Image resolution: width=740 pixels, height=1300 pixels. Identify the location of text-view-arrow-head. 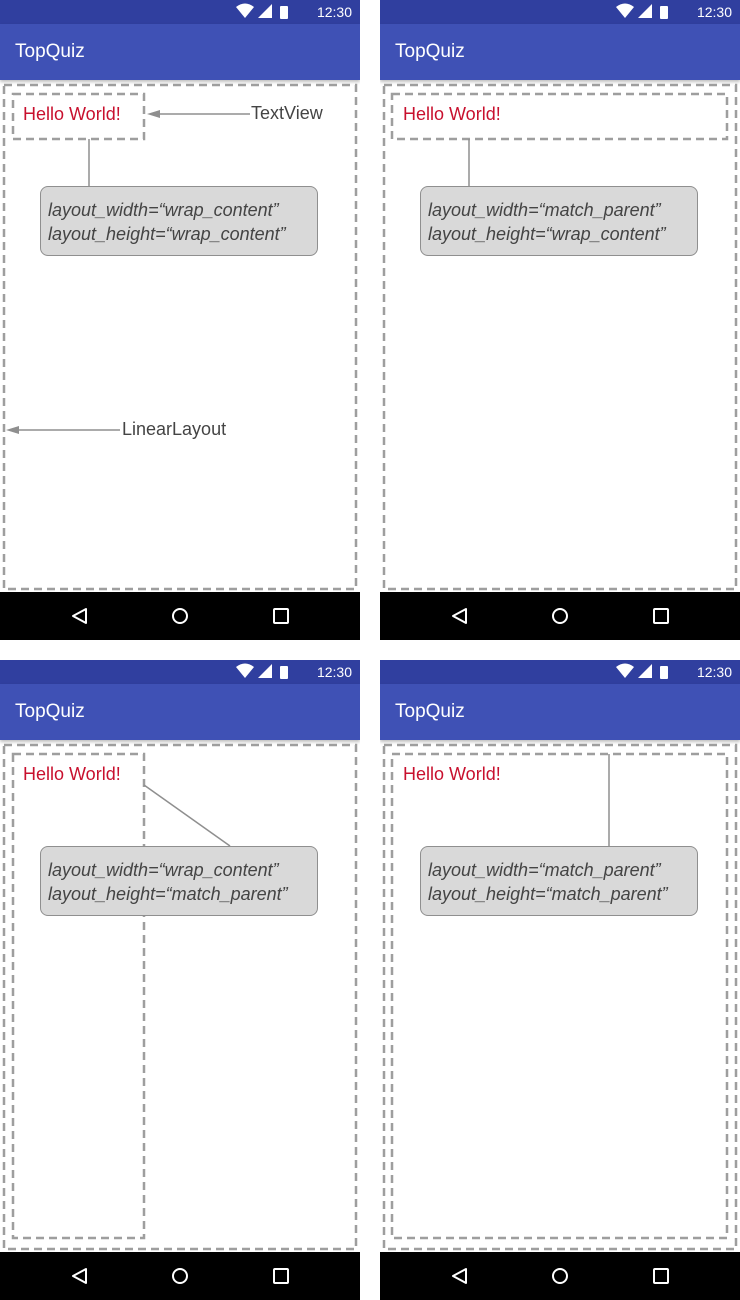
(153, 114).